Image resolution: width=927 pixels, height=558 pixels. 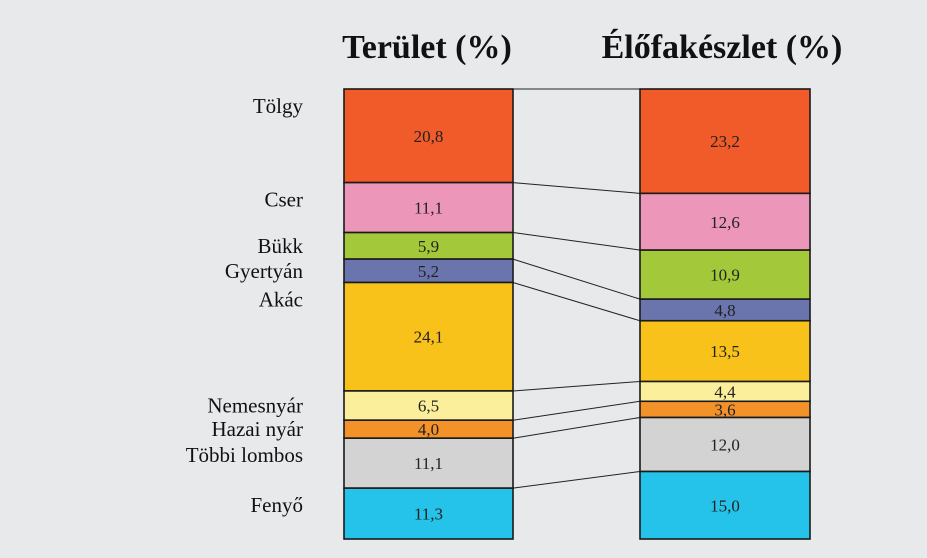 What do you see at coordinates (257, 429) in the screenshot?
I see `category-label: Hazai nyár` at bounding box center [257, 429].